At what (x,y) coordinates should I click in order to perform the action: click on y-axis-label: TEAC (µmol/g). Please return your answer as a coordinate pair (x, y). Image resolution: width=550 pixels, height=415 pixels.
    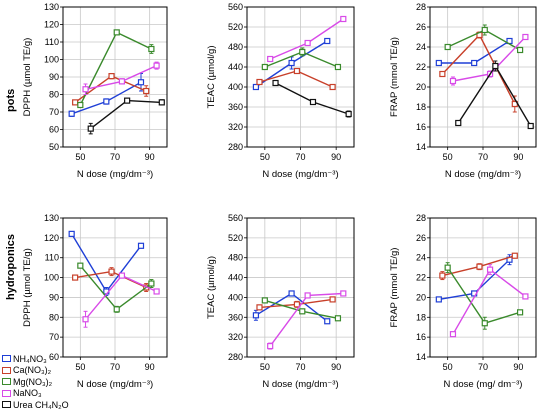
    Looking at the image, I should click on (211, 76).